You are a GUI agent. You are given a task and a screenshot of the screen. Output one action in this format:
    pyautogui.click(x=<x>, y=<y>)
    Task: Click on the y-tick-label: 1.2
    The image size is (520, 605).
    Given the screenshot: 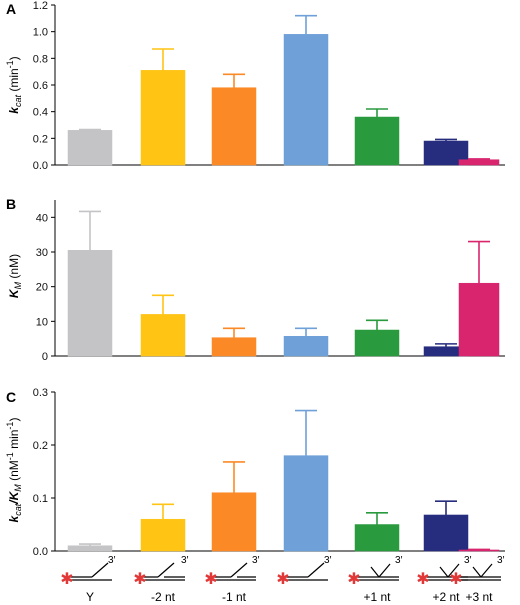 What is the action you would take?
    pyautogui.click(x=40, y=6)
    